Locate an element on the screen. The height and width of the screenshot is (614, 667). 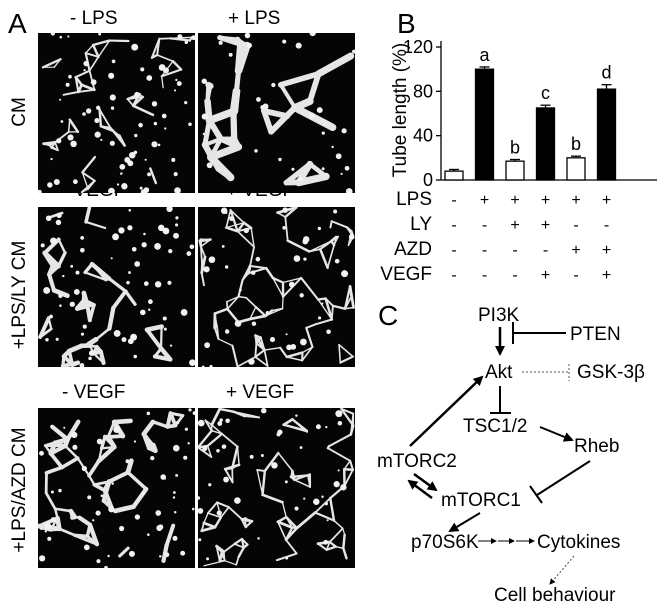
arrow-cytokines-cell is located at coordinates (562, 570).